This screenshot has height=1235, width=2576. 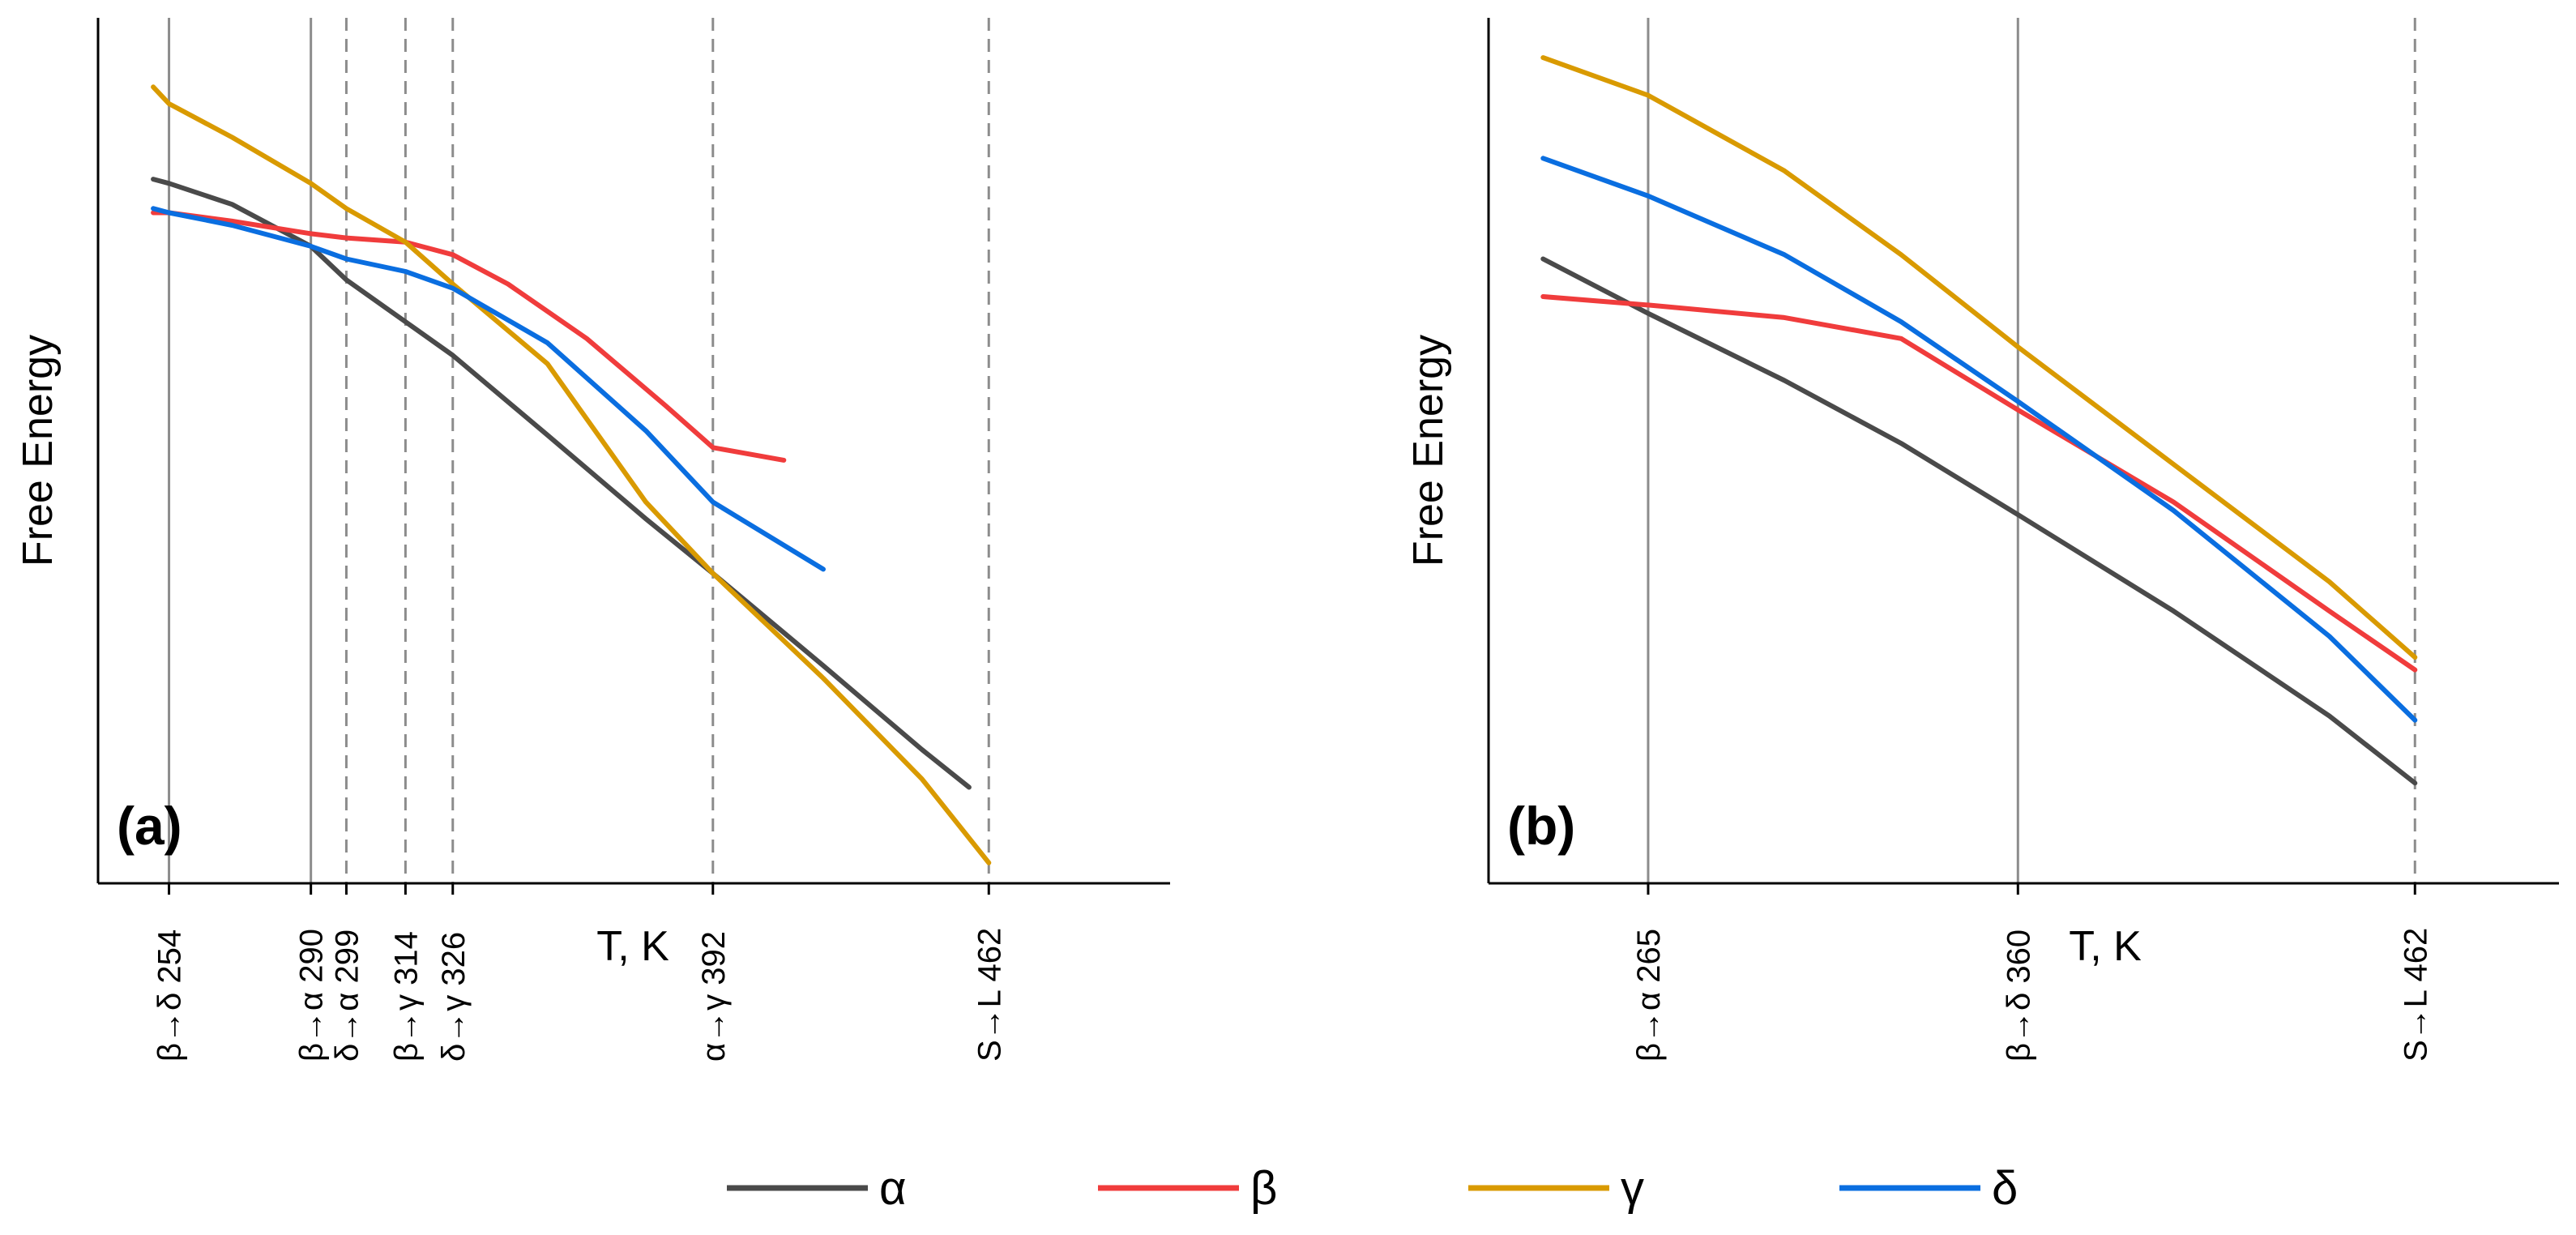 I want to click on panel-label: (a), so click(x=149, y=826).